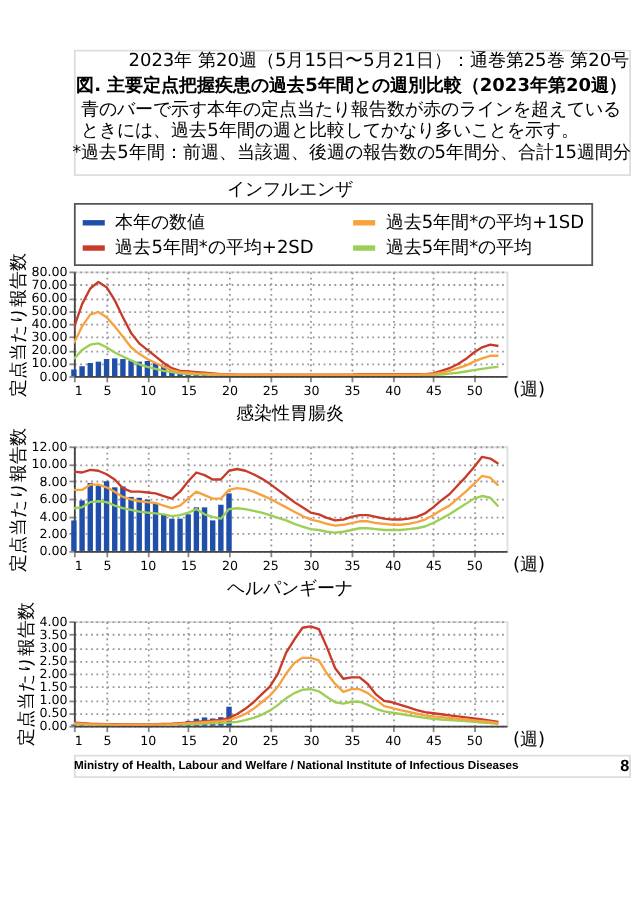 The height and width of the screenshot is (906, 640). What do you see at coordinates (214, 248) in the screenshot?
I see `legend-label: 過去5年間*の平均+2SD` at bounding box center [214, 248].